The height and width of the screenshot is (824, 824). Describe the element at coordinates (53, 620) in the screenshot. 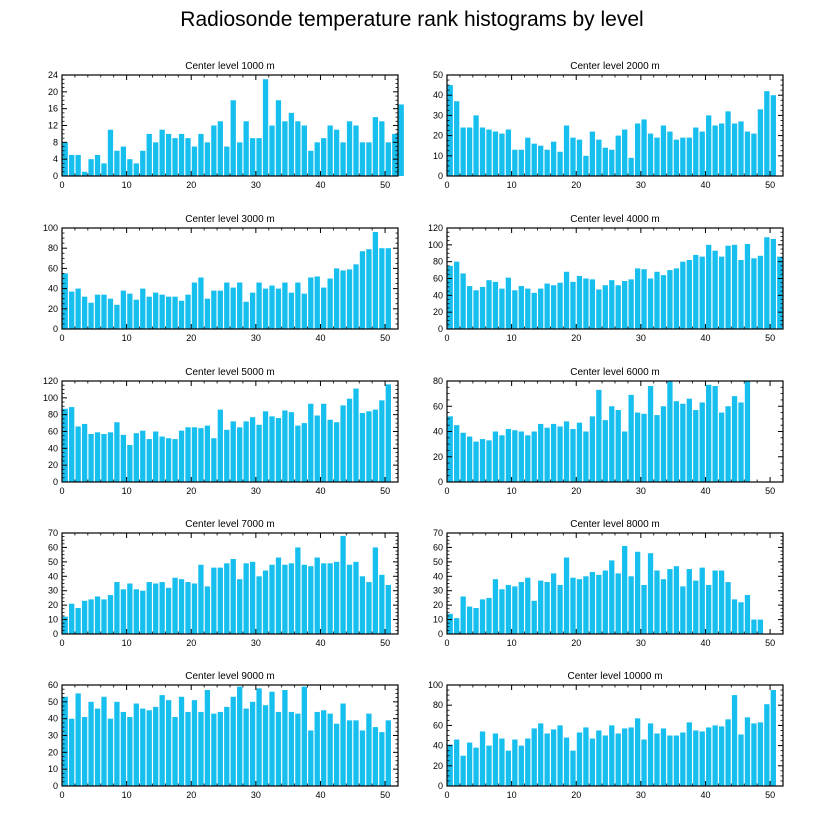

I see `y-tick-label: 10` at that location.